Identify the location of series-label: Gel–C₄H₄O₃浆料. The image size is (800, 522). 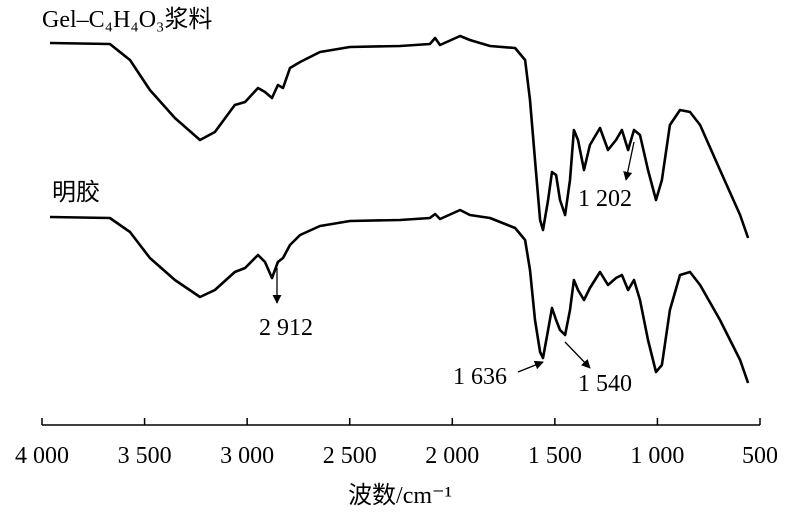
(127, 19).